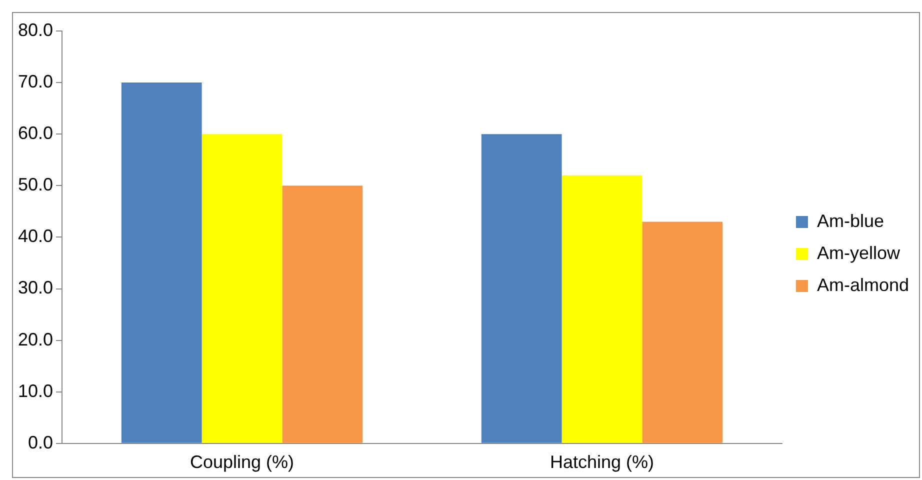  I want to click on x-tick-label: Hatching (%), so click(602, 462).